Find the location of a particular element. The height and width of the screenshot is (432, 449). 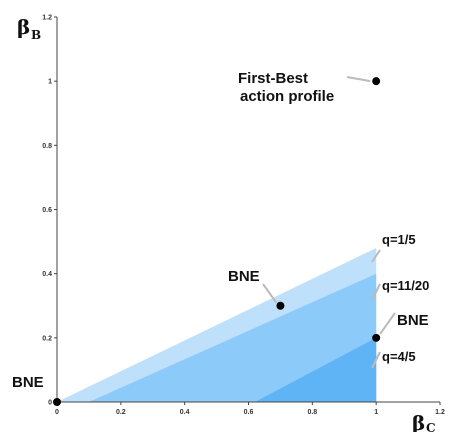

x-tick-label: 1.2 is located at coordinates (440, 412).